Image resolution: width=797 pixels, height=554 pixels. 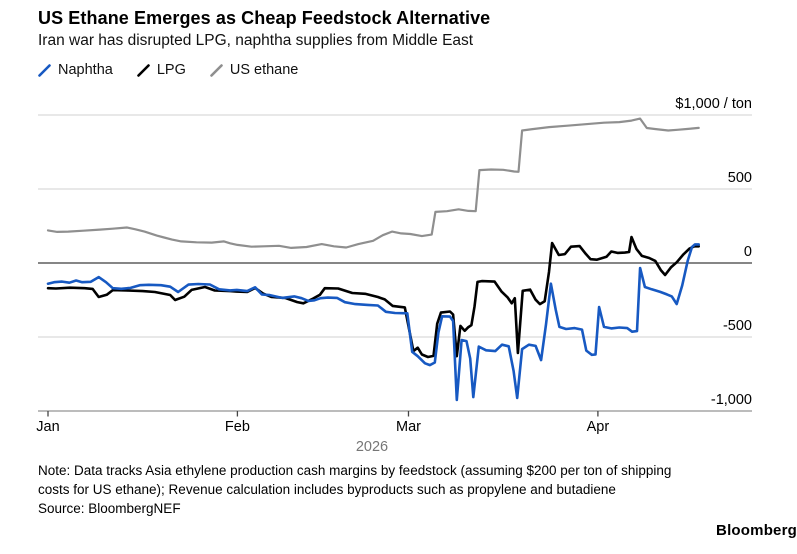 I want to click on x-axis-year-label: 2026, so click(x=372, y=447).